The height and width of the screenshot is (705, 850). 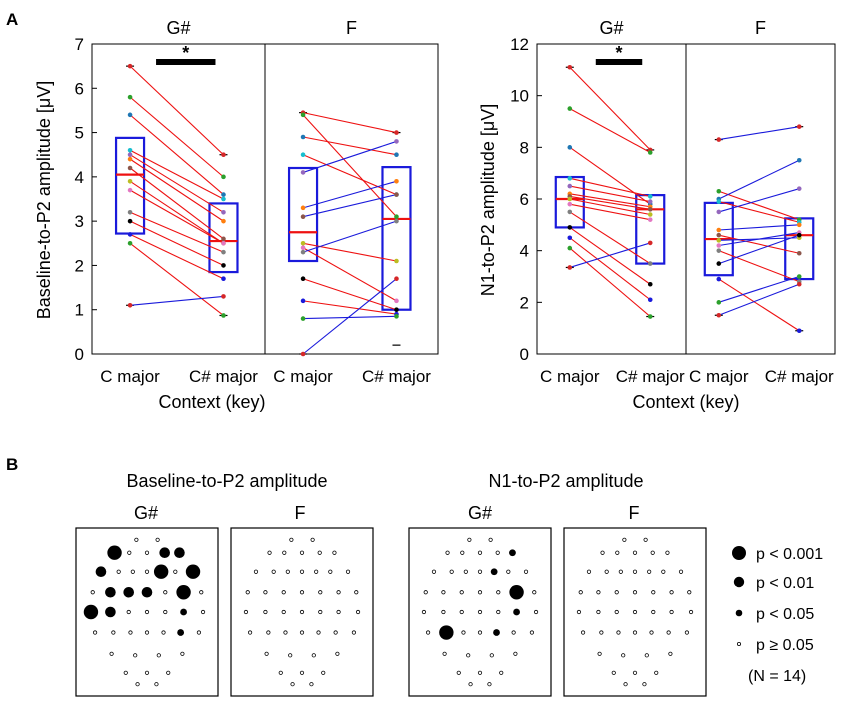 What do you see at coordinates (565, 481) in the screenshot?
I see `topo-title-n1: N1-to-P2 amplitude` at bounding box center [565, 481].